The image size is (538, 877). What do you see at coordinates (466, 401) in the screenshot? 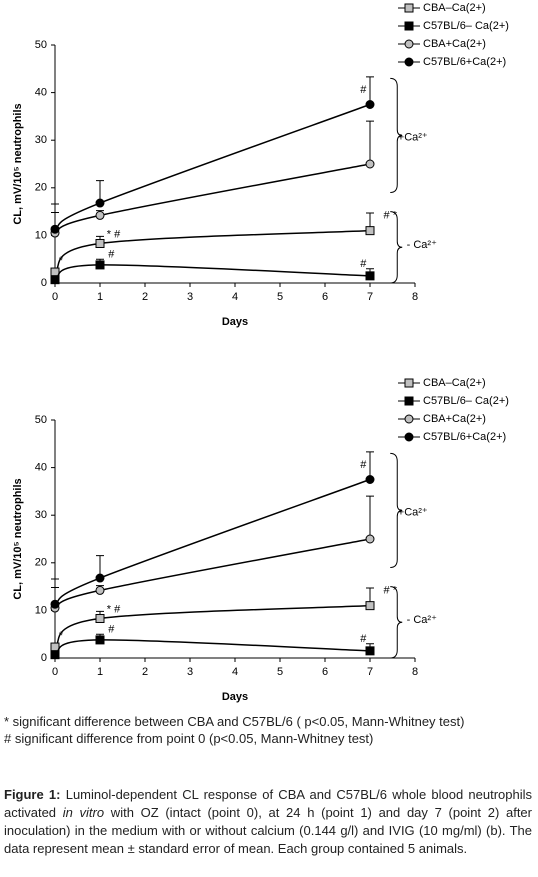
I see `legend-label: C57BL/6– Ca(2+)` at bounding box center [466, 401].